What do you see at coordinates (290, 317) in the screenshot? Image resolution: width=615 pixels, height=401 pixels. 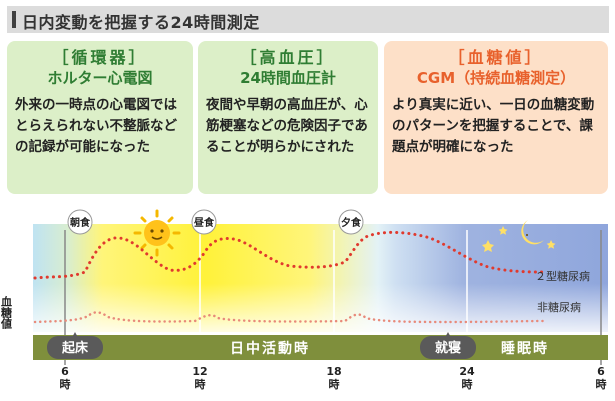 I see `non-diabetes-line` at bounding box center [290, 317].